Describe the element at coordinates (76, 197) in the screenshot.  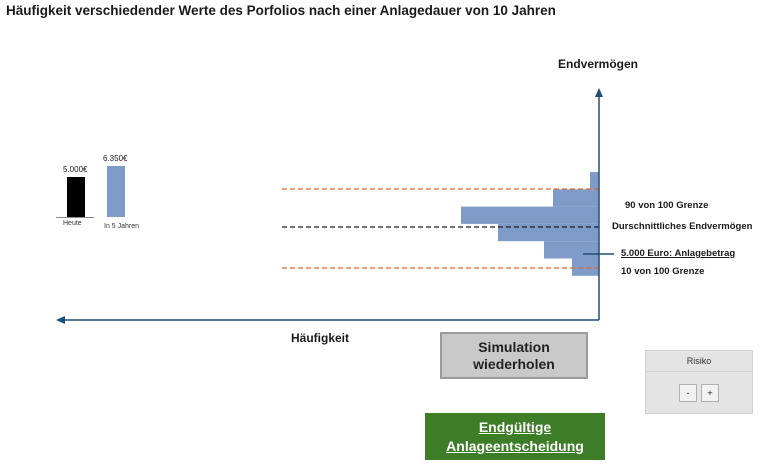
I see `mini-bar-today` at that location.